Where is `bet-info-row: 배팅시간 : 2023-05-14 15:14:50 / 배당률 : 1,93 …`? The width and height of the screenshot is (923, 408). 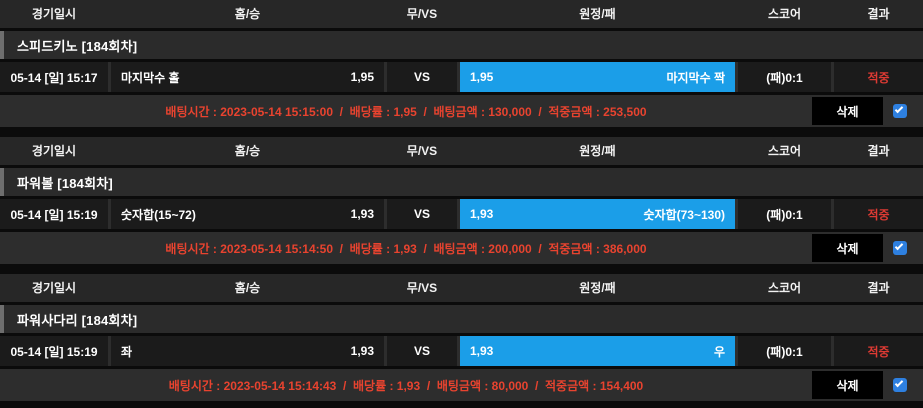
bet-info-row: 배팅시간 : 2023-05-14 15:14:50 / 배당률 : 1,93 … is located at coordinates (461, 248).